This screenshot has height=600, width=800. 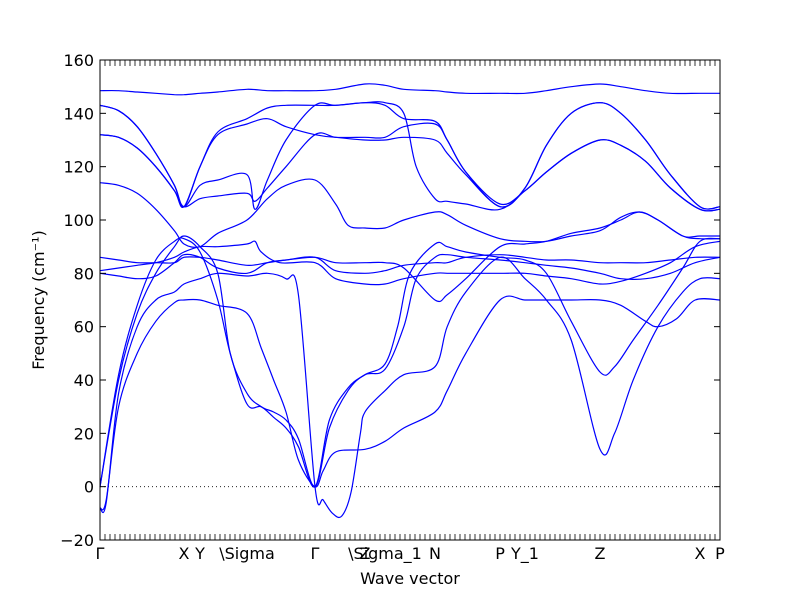 I want to click on x-tick-label: Y, so click(x=199, y=553).